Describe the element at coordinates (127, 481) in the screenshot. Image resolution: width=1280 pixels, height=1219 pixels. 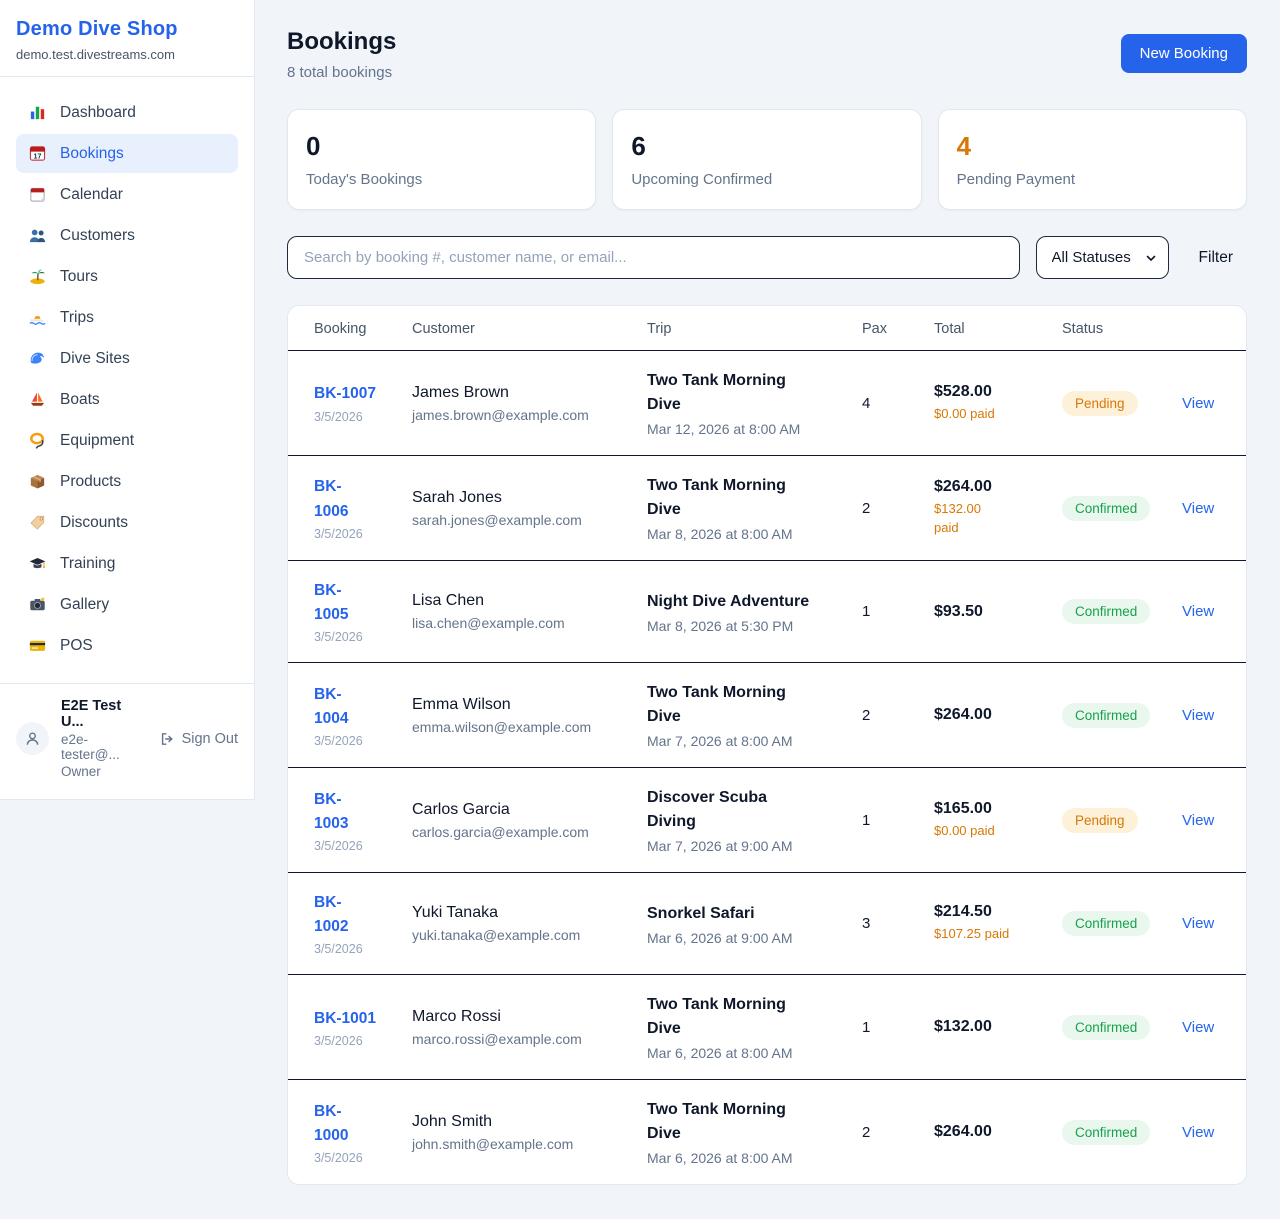
I see `sidebar-item-products: Products` at that location.